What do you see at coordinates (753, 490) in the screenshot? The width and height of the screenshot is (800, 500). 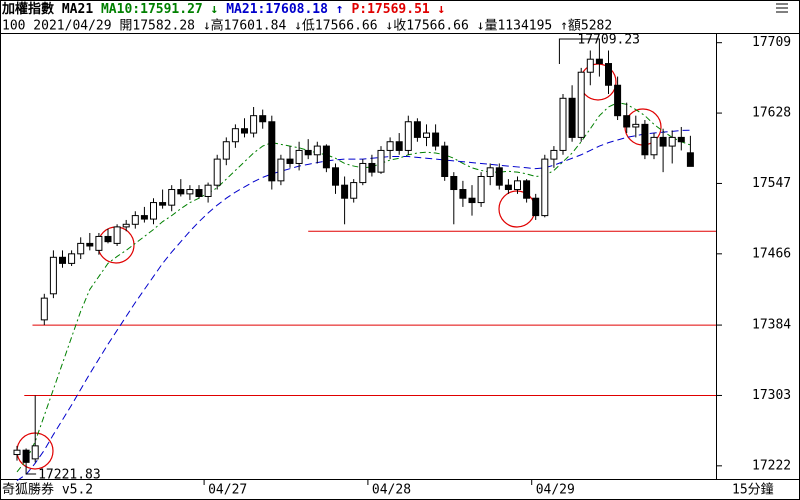 I see `period: 15分鐘` at bounding box center [753, 490].